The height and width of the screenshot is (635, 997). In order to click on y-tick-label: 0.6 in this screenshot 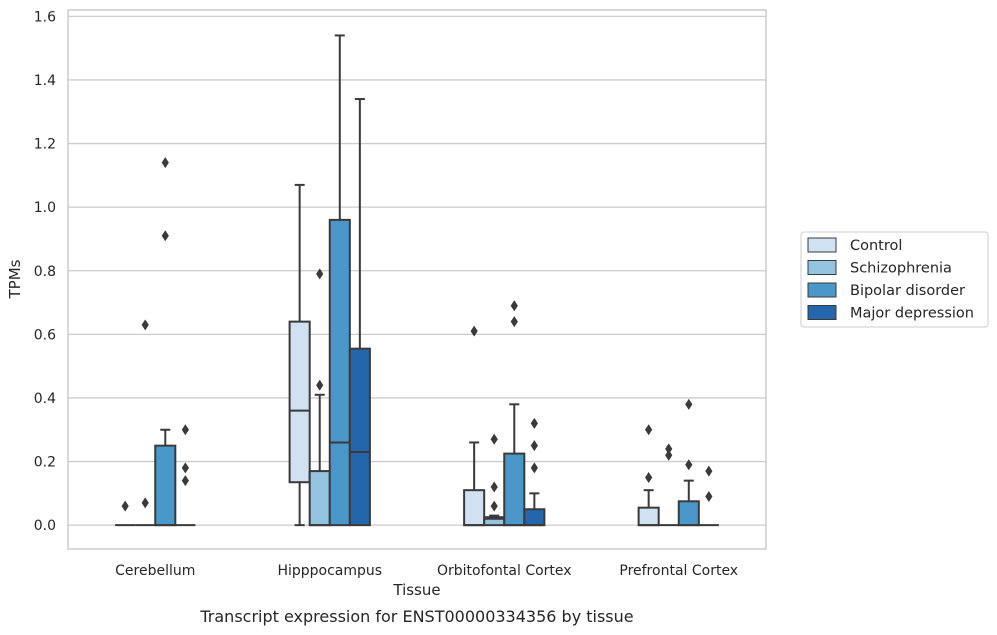, I will do `click(45, 335)`.